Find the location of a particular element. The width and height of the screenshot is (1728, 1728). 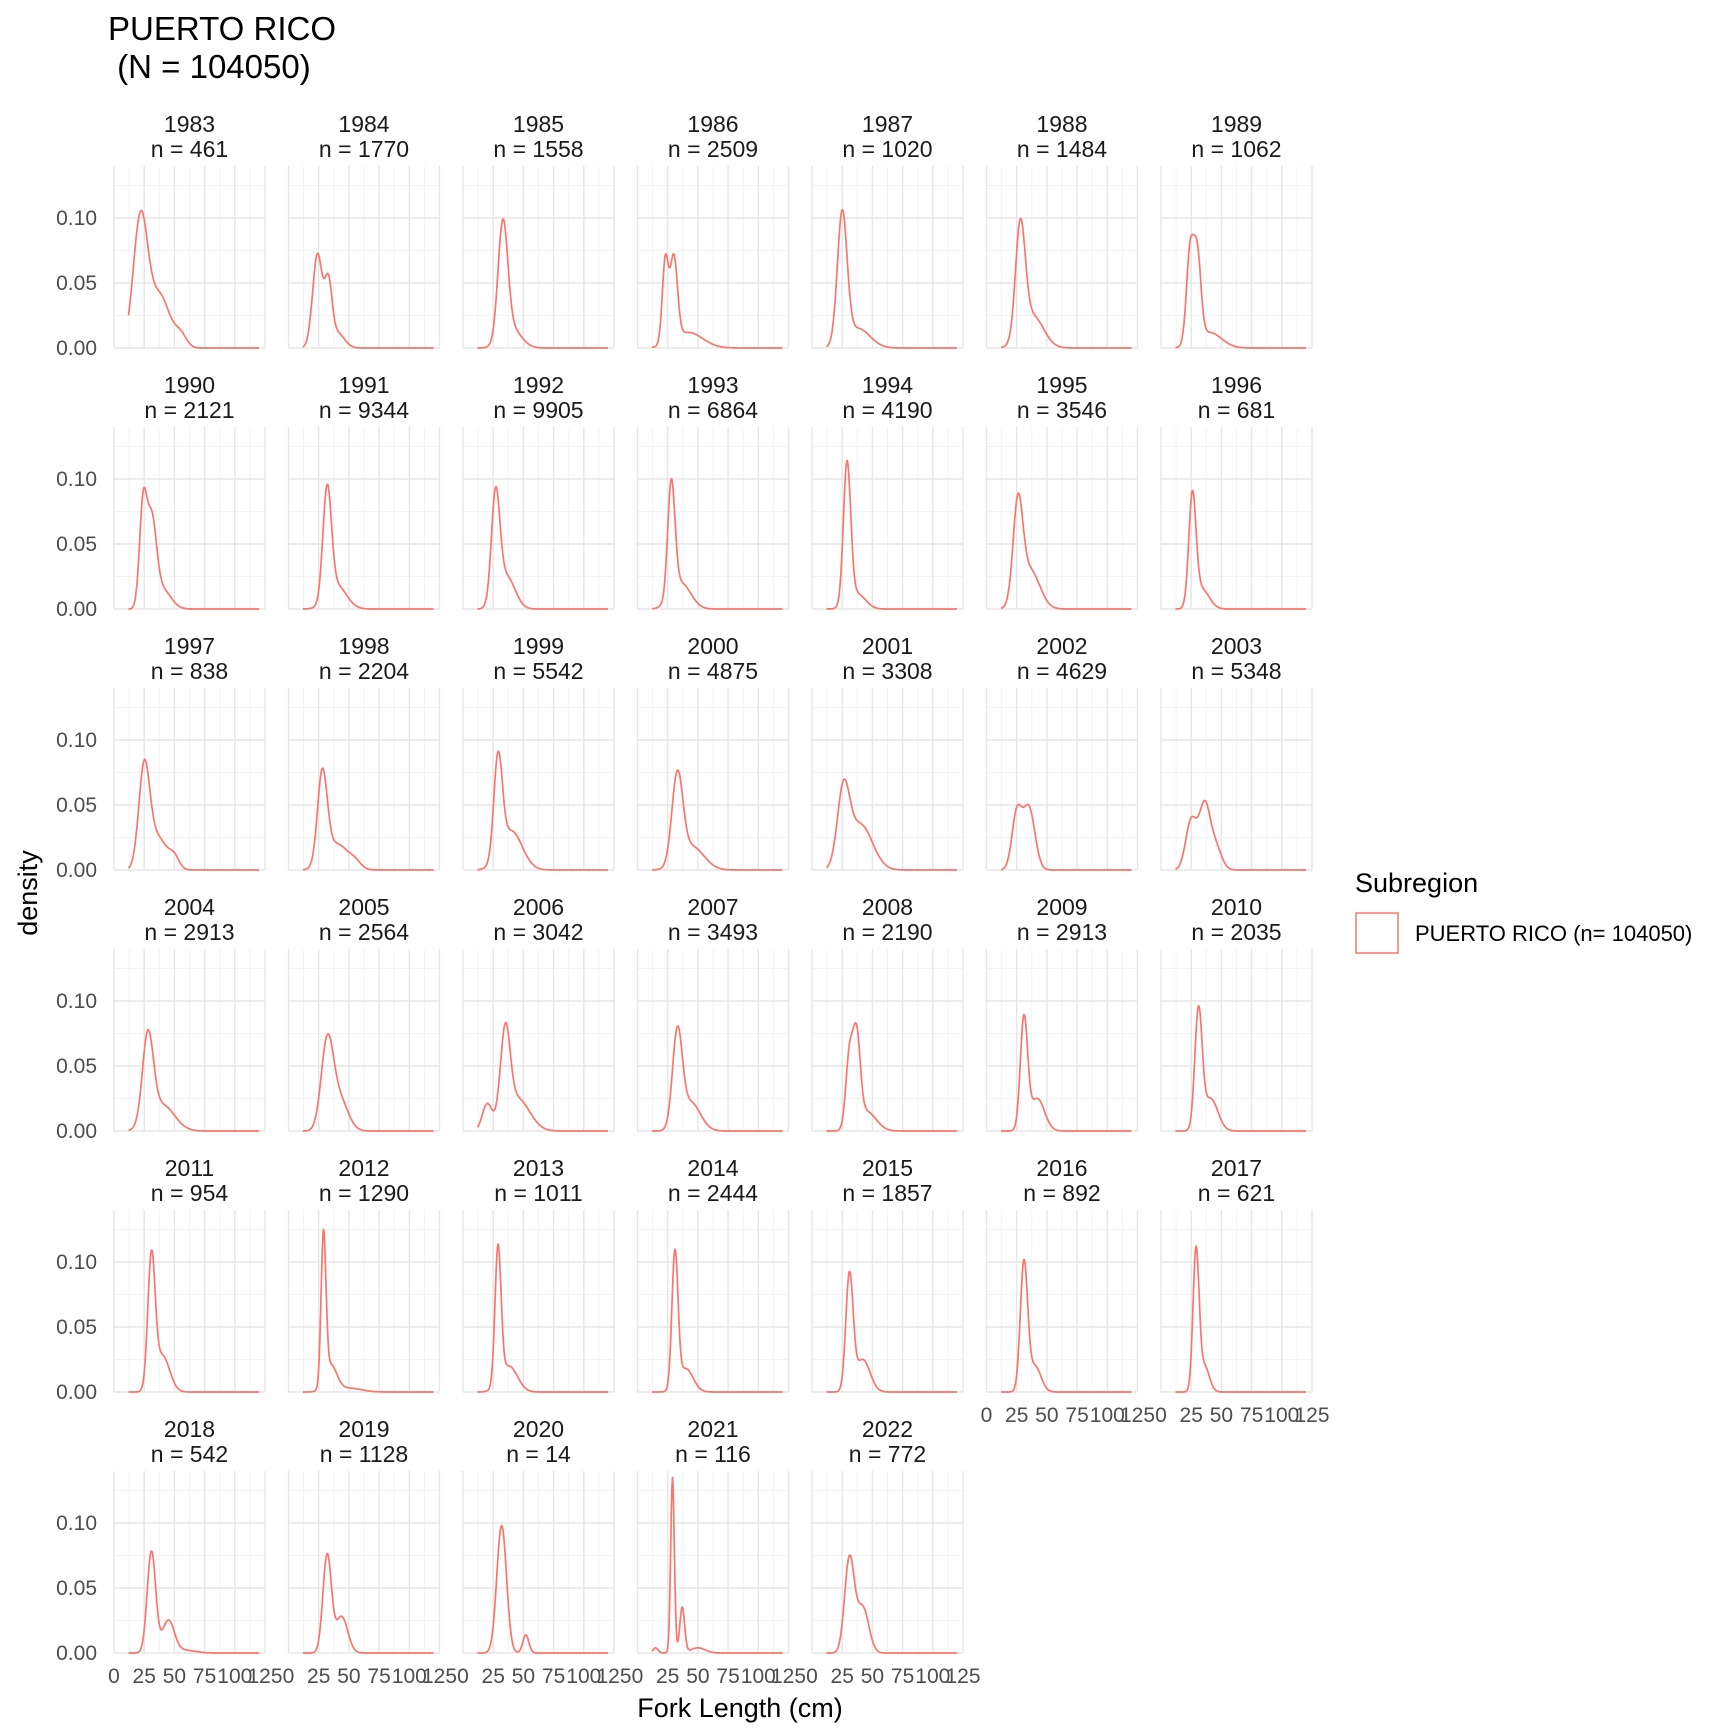

panel-n-label: n = 3308 is located at coordinates (887, 671).